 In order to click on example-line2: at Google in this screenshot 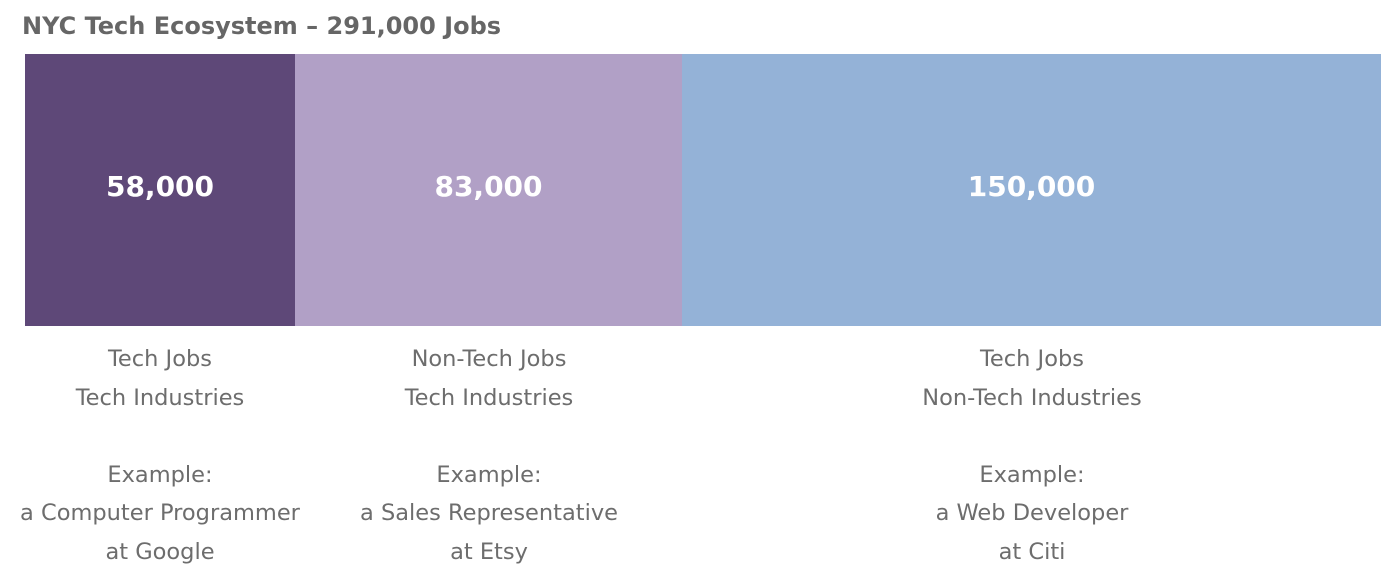, I will do `click(160, 551)`.